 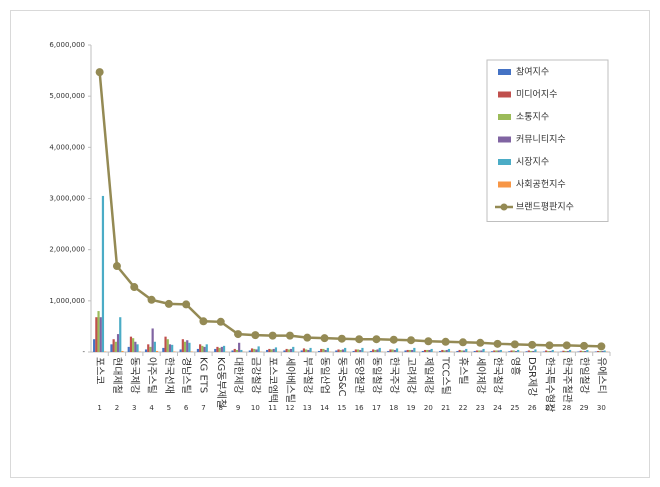 I want to click on x-tick-label: 동국S&C, so click(x=342, y=377).